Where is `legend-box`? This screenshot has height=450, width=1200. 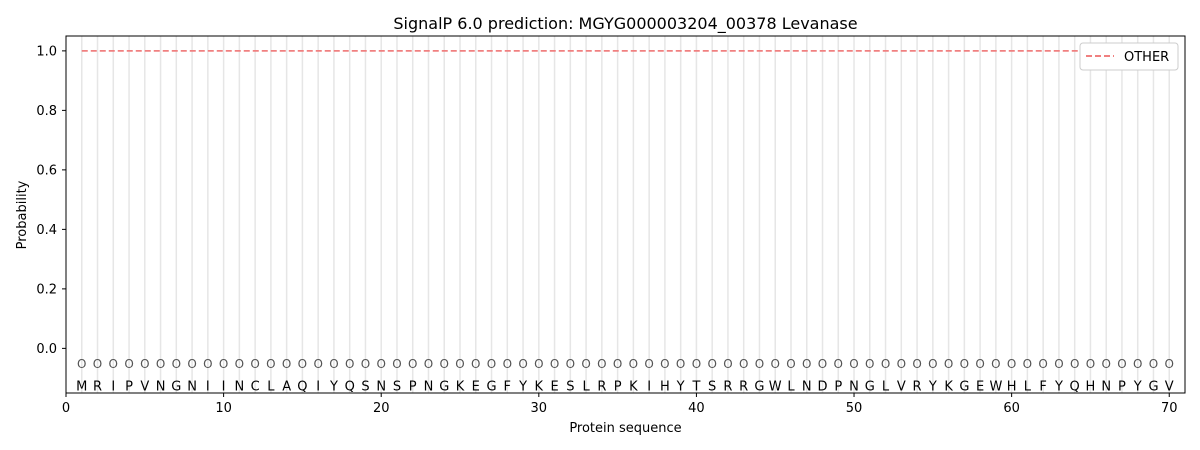 legend-box is located at coordinates (1129, 56).